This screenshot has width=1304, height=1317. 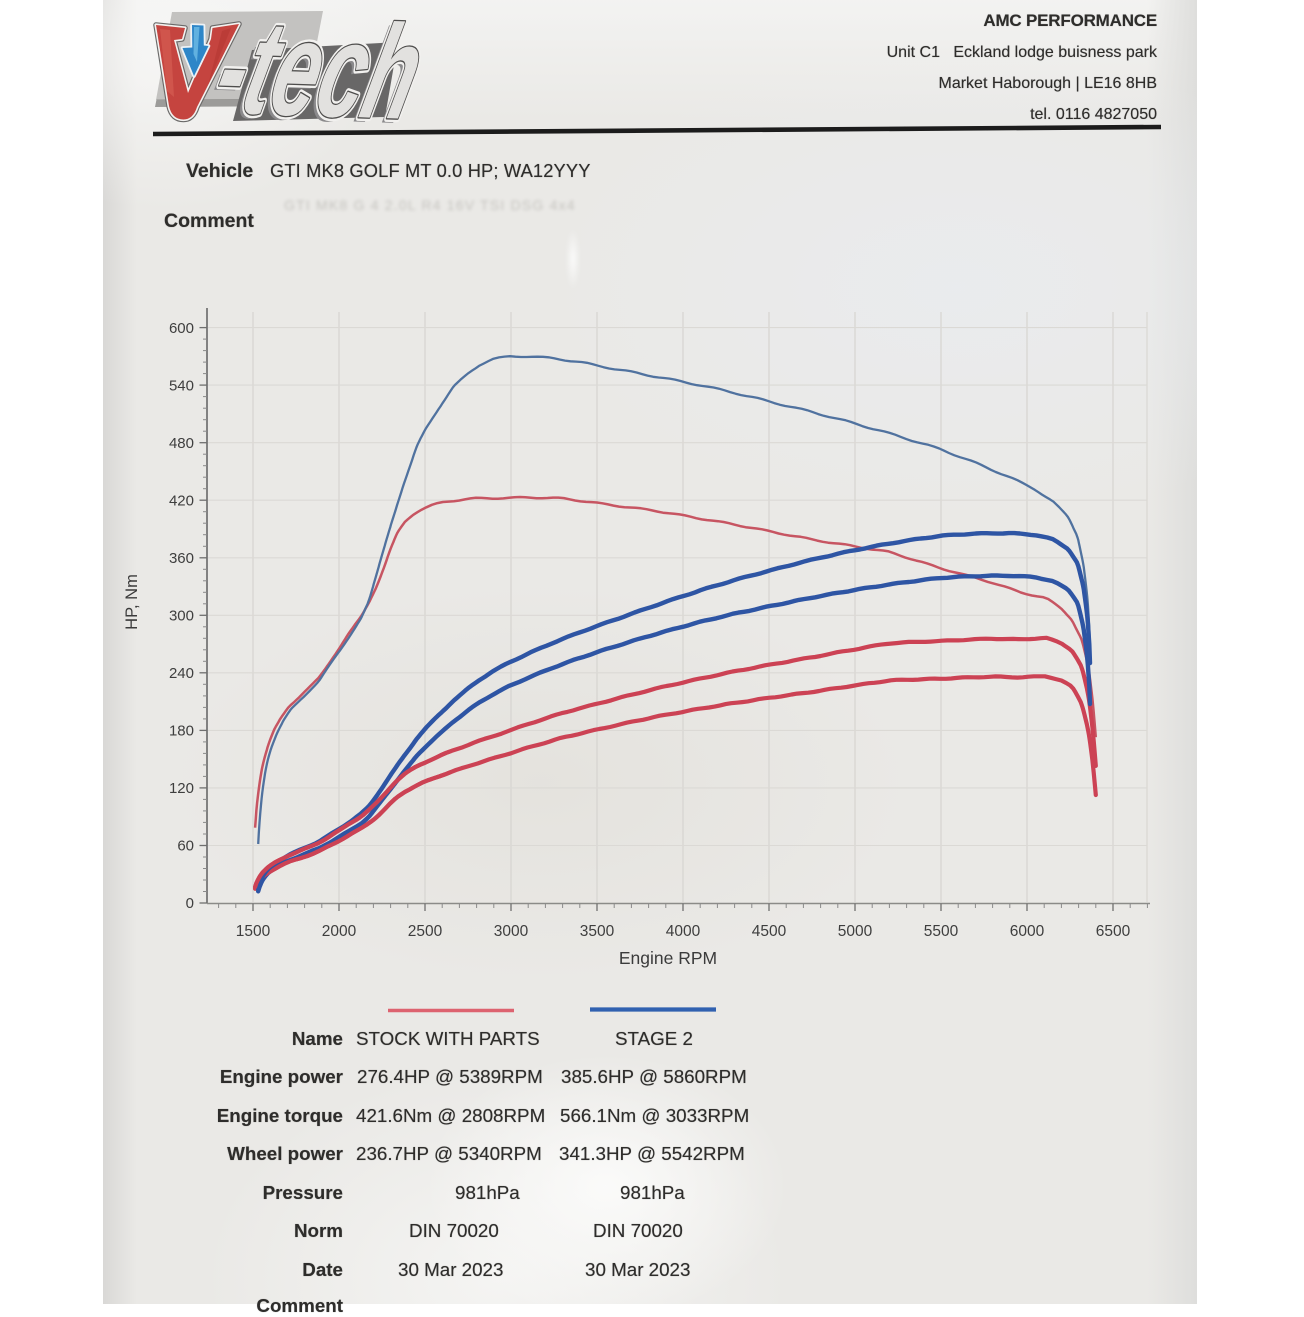 I want to click on svg-text: 6500, so click(x=1113, y=931).